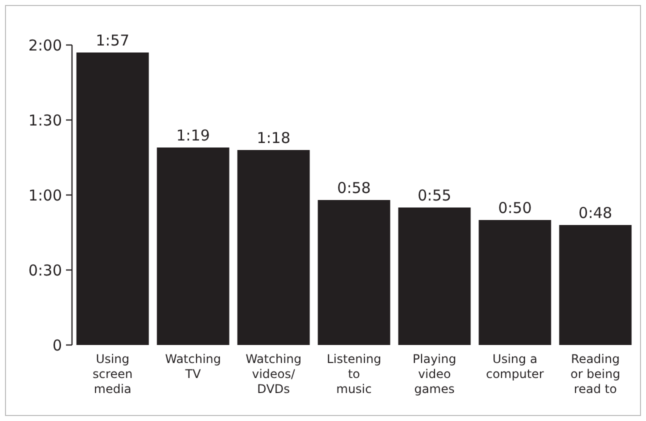 This screenshot has height=421, width=646. I want to click on x-tick-label: Watching TV, so click(193, 366).